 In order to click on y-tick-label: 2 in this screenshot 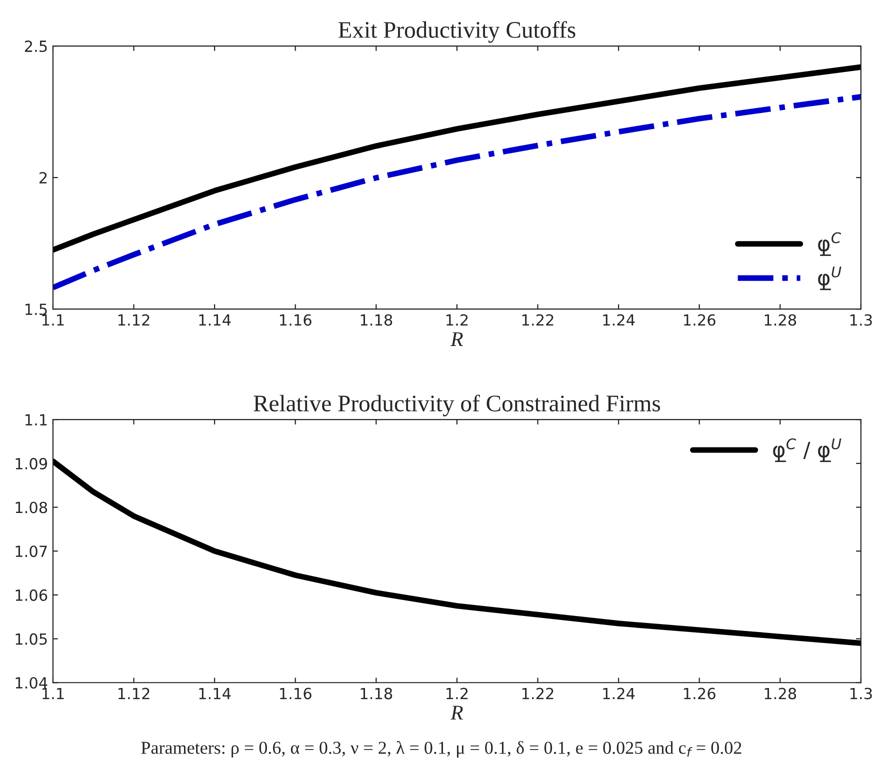, I will do `click(43, 178)`.